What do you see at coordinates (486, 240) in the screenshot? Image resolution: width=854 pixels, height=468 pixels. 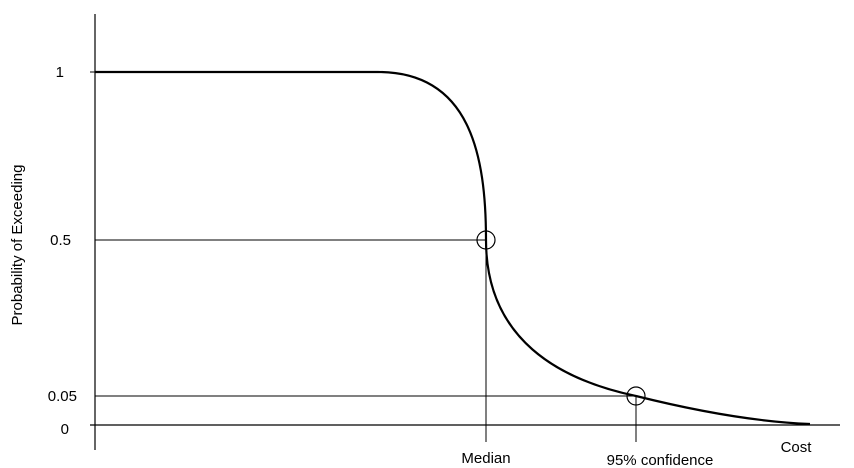 I see `median-marker` at bounding box center [486, 240].